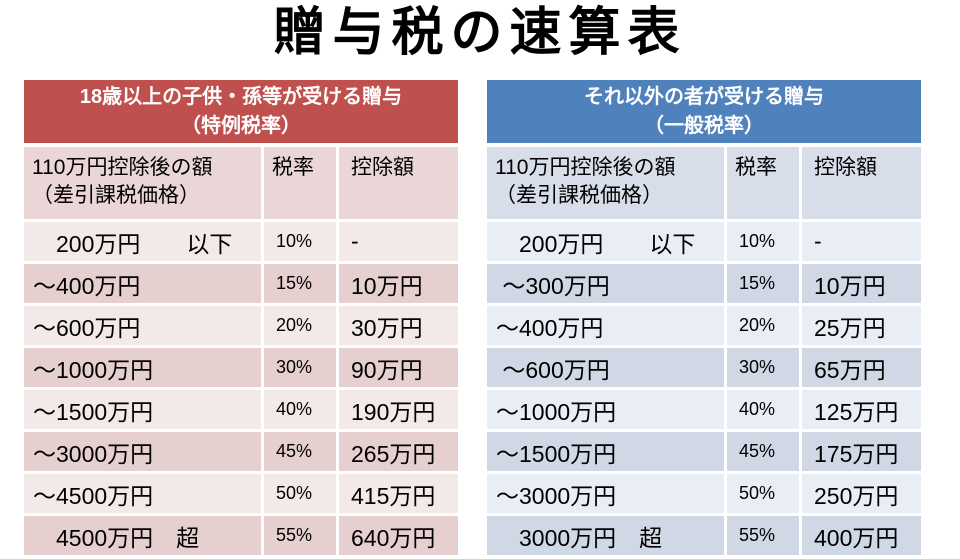 The height and width of the screenshot is (559, 960). What do you see at coordinates (241, 96) in the screenshot?
I see `banner-line1: 18歳以上の子供・孫等が受ける贈与` at bounding box center [241, 96].